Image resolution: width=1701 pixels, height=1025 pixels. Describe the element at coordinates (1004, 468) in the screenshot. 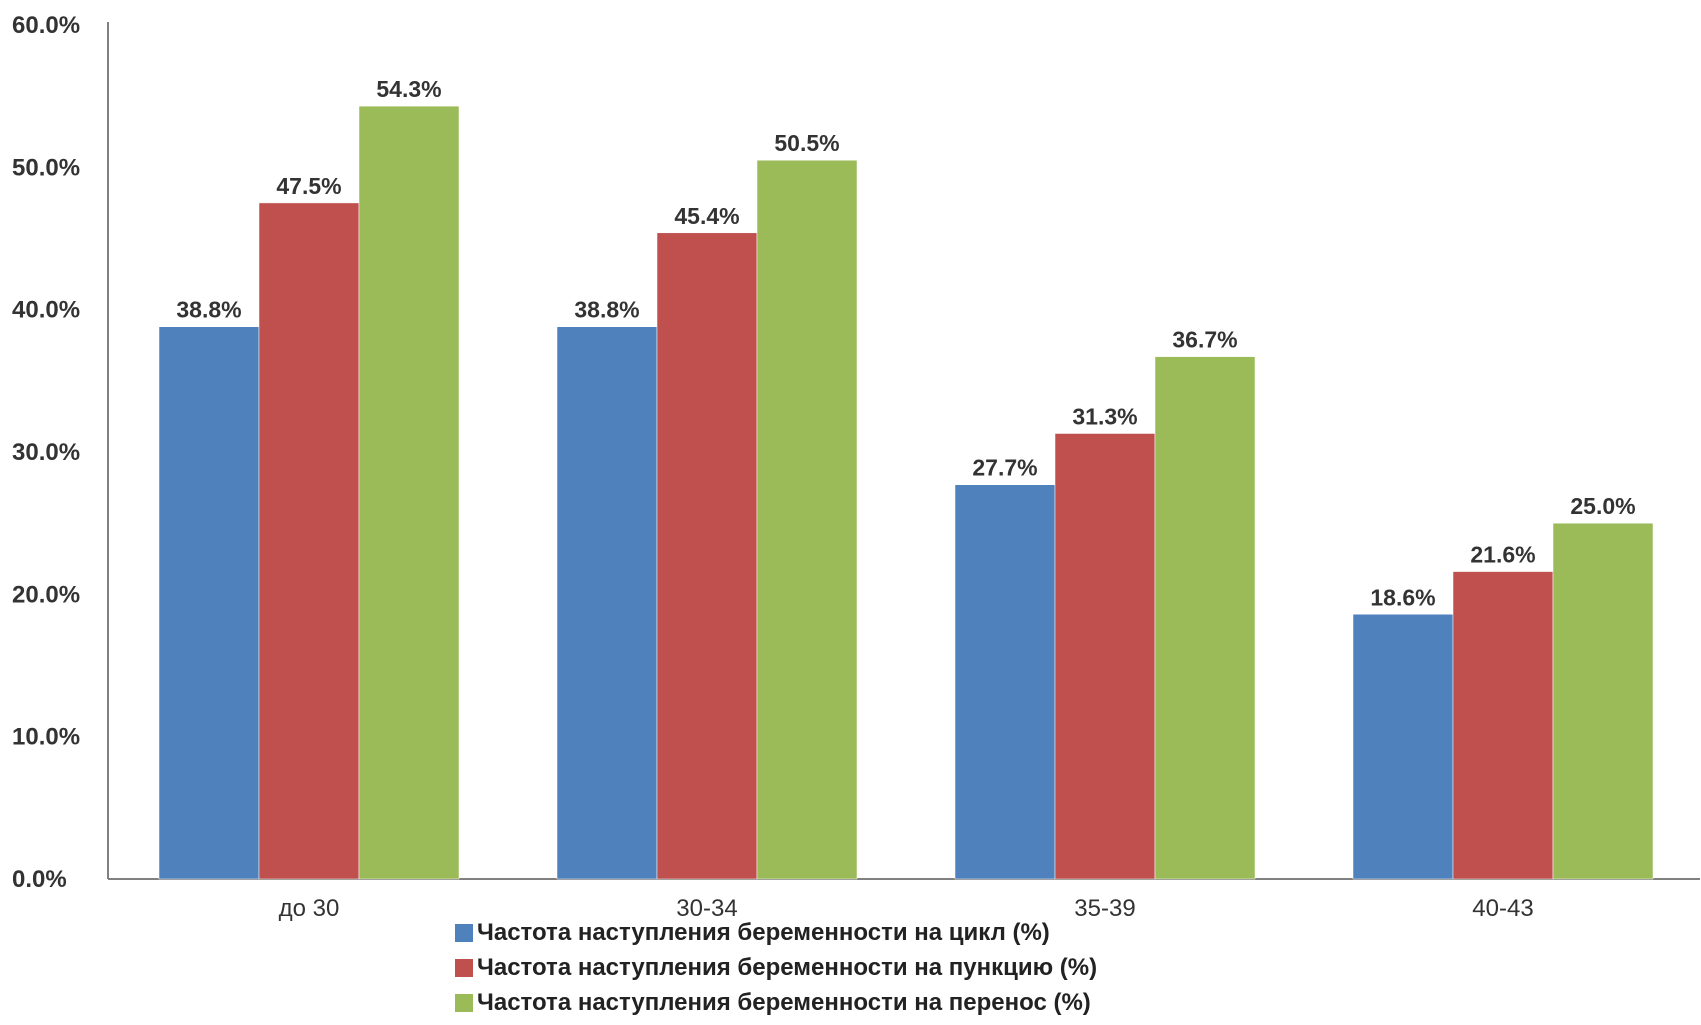

I see `data-label: 27.7%` at that location.